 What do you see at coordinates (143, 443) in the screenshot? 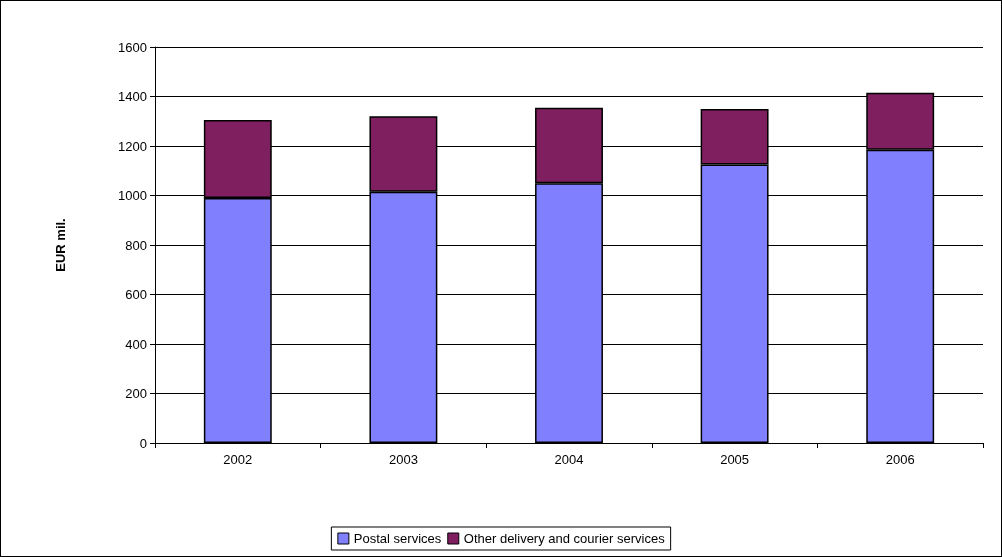
I see `y-tick-label: 0` at bounding box center [143, 443].